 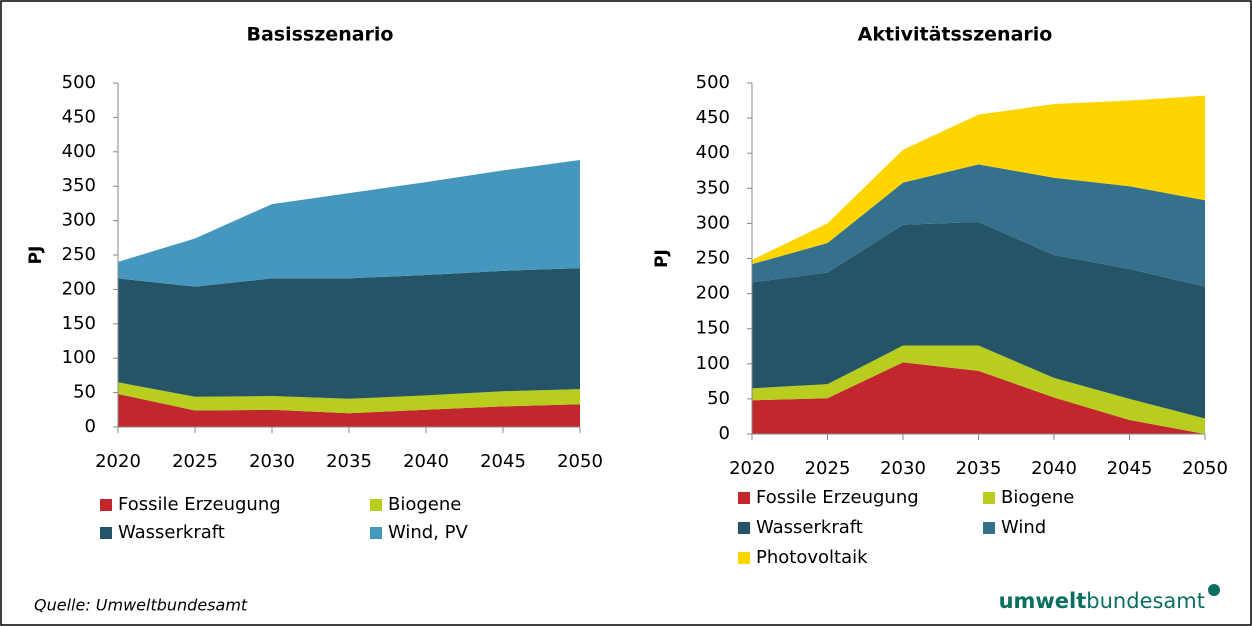 What do you see at coordinates (1214, 590) in the screenshot?
I see `logo-icon` at bounding box center [1214, 590].